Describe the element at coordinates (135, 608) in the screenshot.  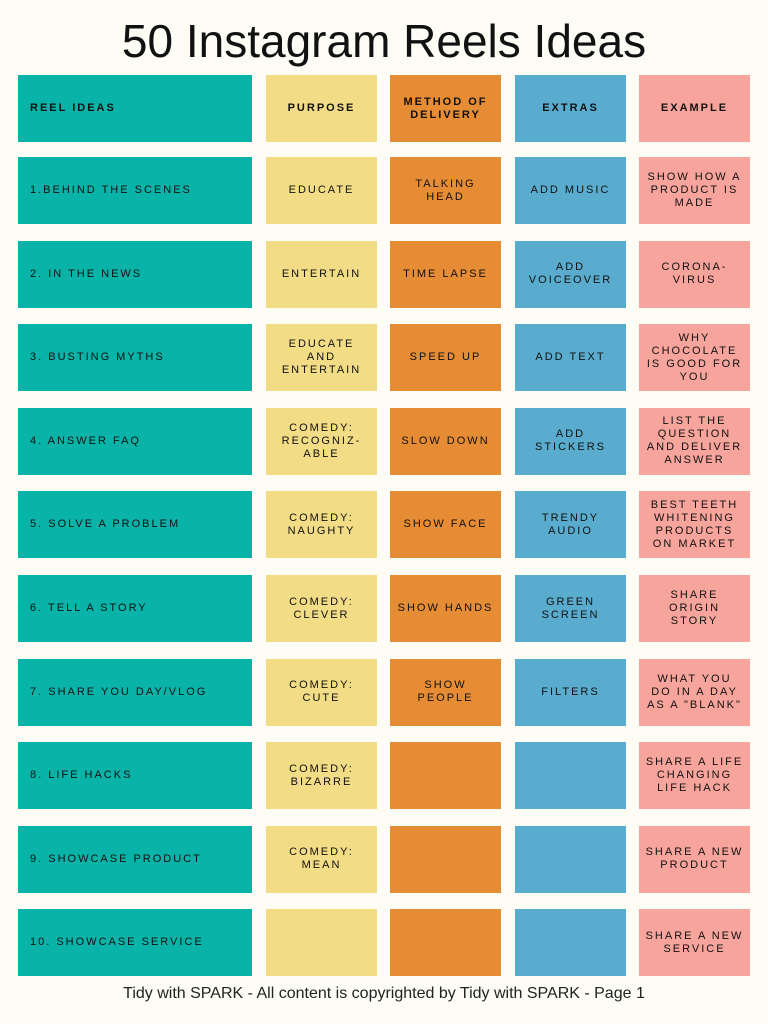
I see `cell: 6. TELL A STORY` at that location.